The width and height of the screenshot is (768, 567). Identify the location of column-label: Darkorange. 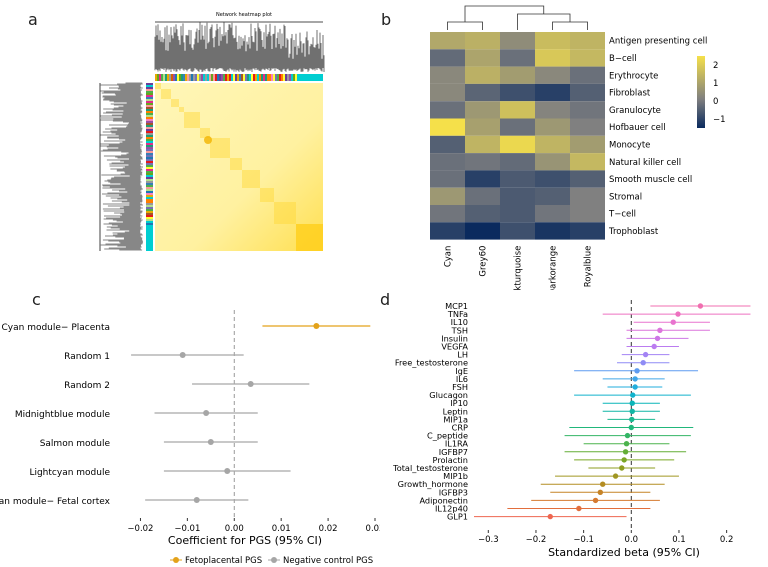
(554, 268).